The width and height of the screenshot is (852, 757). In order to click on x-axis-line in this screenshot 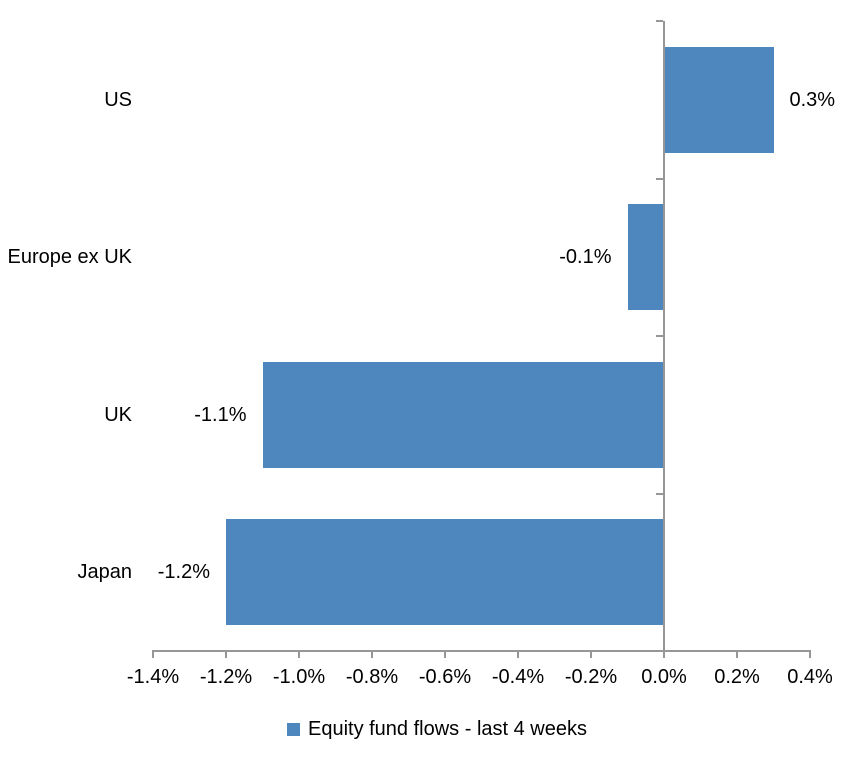, I will do `click(481, 651)`.